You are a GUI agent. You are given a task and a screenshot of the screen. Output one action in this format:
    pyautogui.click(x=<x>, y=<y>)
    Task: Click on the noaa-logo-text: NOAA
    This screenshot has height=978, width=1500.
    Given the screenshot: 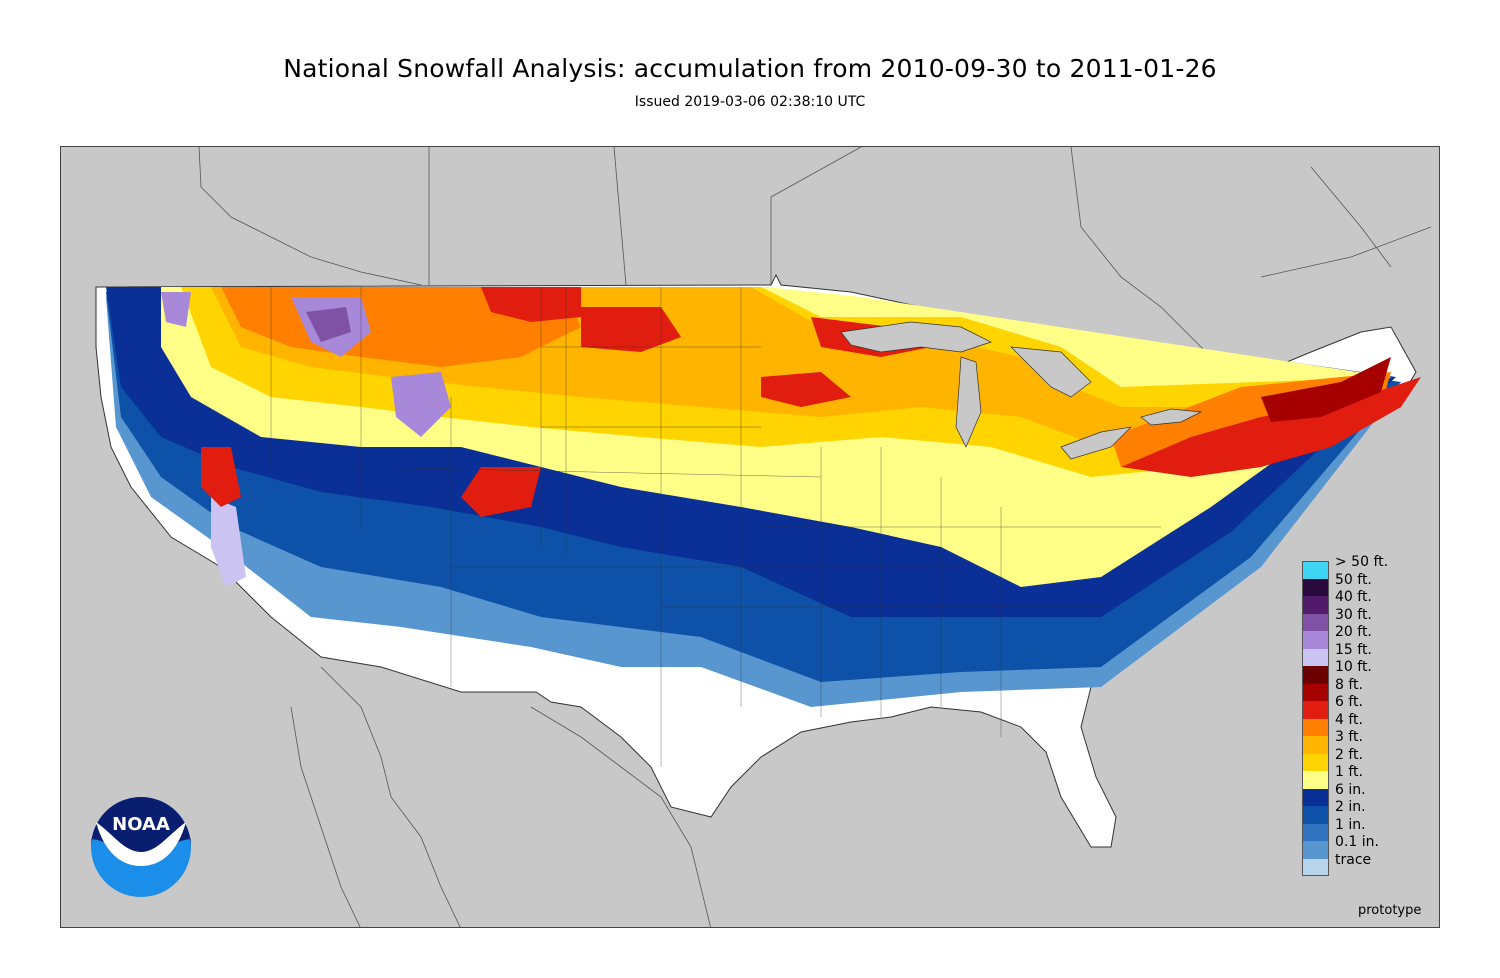 What is the action you would take?
    pyautogui.click(x=141, y=824)
    